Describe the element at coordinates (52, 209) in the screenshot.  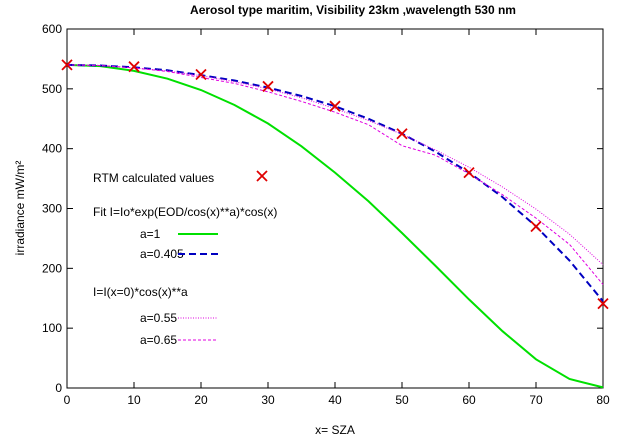
I see `y-tick-label: 300` at that location.